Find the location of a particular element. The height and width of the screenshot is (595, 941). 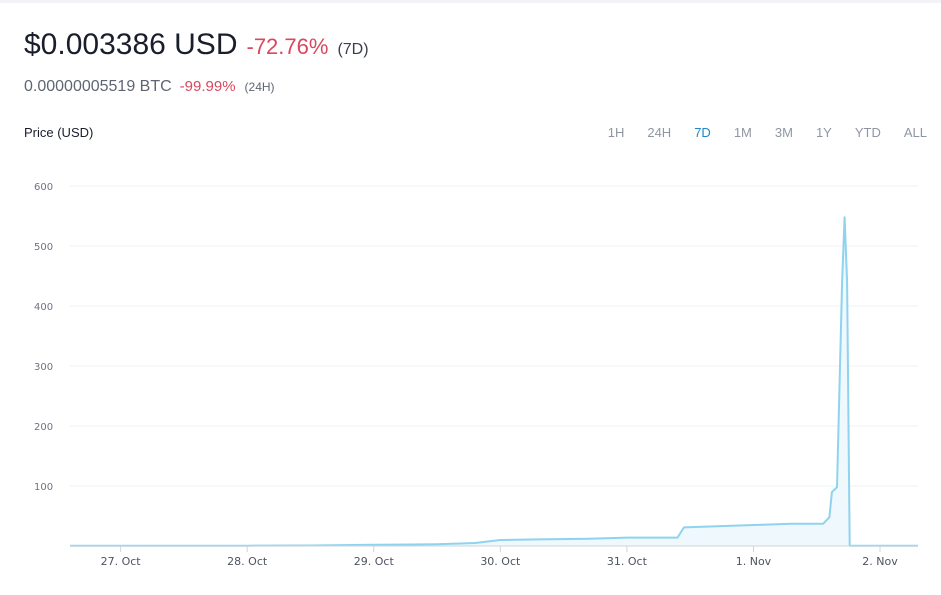

top-divider is located at coordinates (470, 1).